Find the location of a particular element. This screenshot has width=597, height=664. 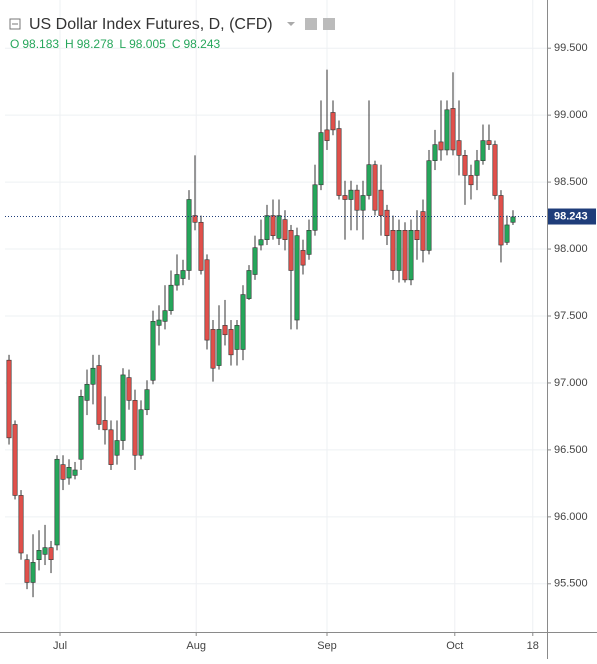

x-tick-label: 18 is located at coordinates (533, 646).